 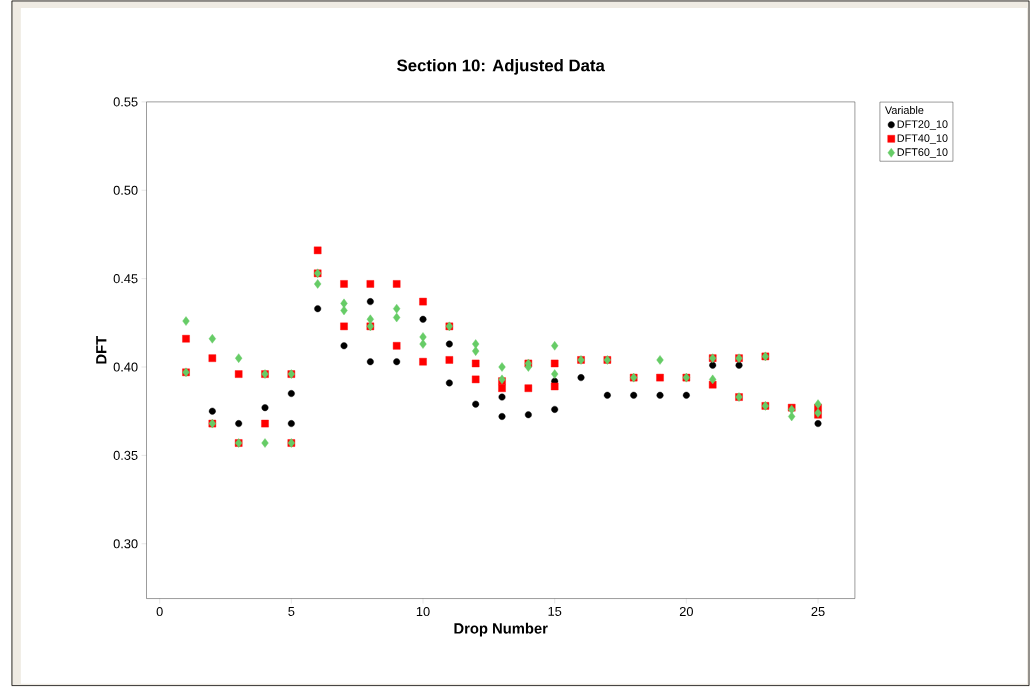 What do you see at coordinates (501, 67) in the screenshot?
I see `chart-title: Section 10: Adjusted Data` at bounding box center [501, 67].